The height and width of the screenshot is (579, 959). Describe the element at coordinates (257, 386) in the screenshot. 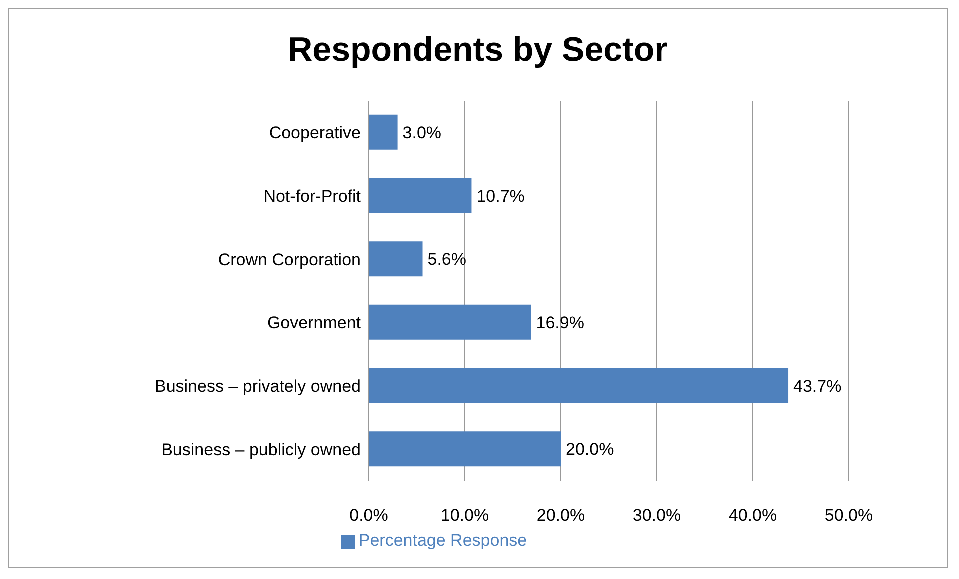

I see `y-tick-label: Business – privately owned` at that location.